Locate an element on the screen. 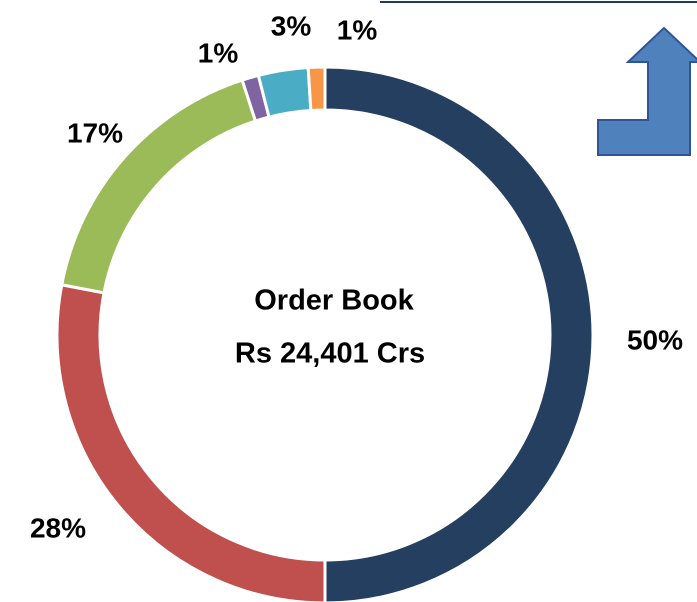  center-title: Order Book is located at coordinates (334, 301).